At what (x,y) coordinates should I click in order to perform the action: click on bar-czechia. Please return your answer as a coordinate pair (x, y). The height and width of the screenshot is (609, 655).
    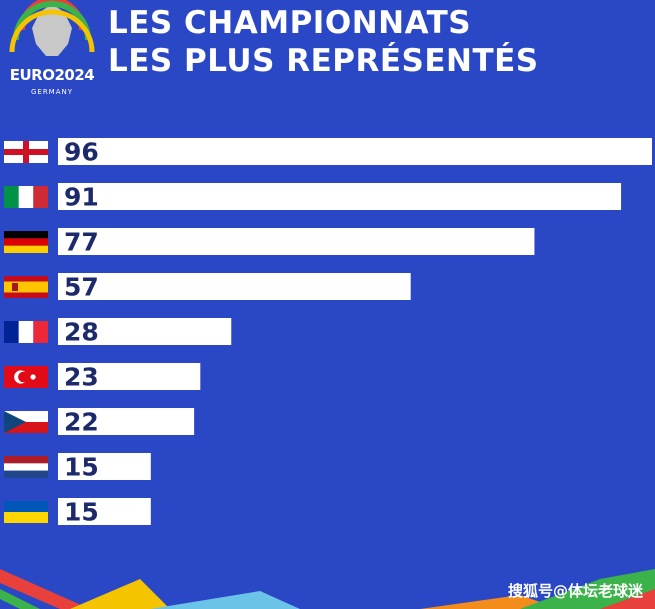
    Looking at the image, I should click on (126, 421).